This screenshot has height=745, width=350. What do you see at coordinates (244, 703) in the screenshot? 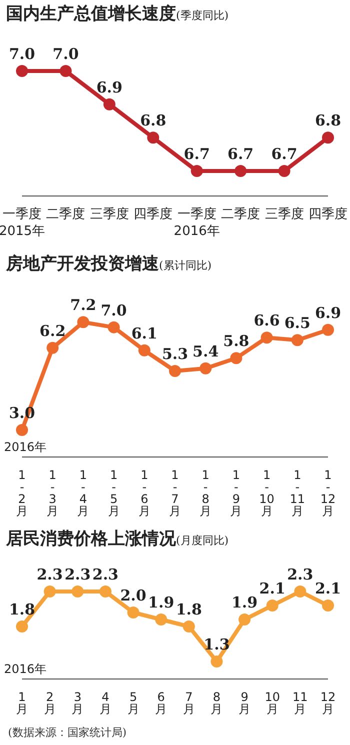
I see `x-tick-label: 9月` at bounding box center [244, 703].